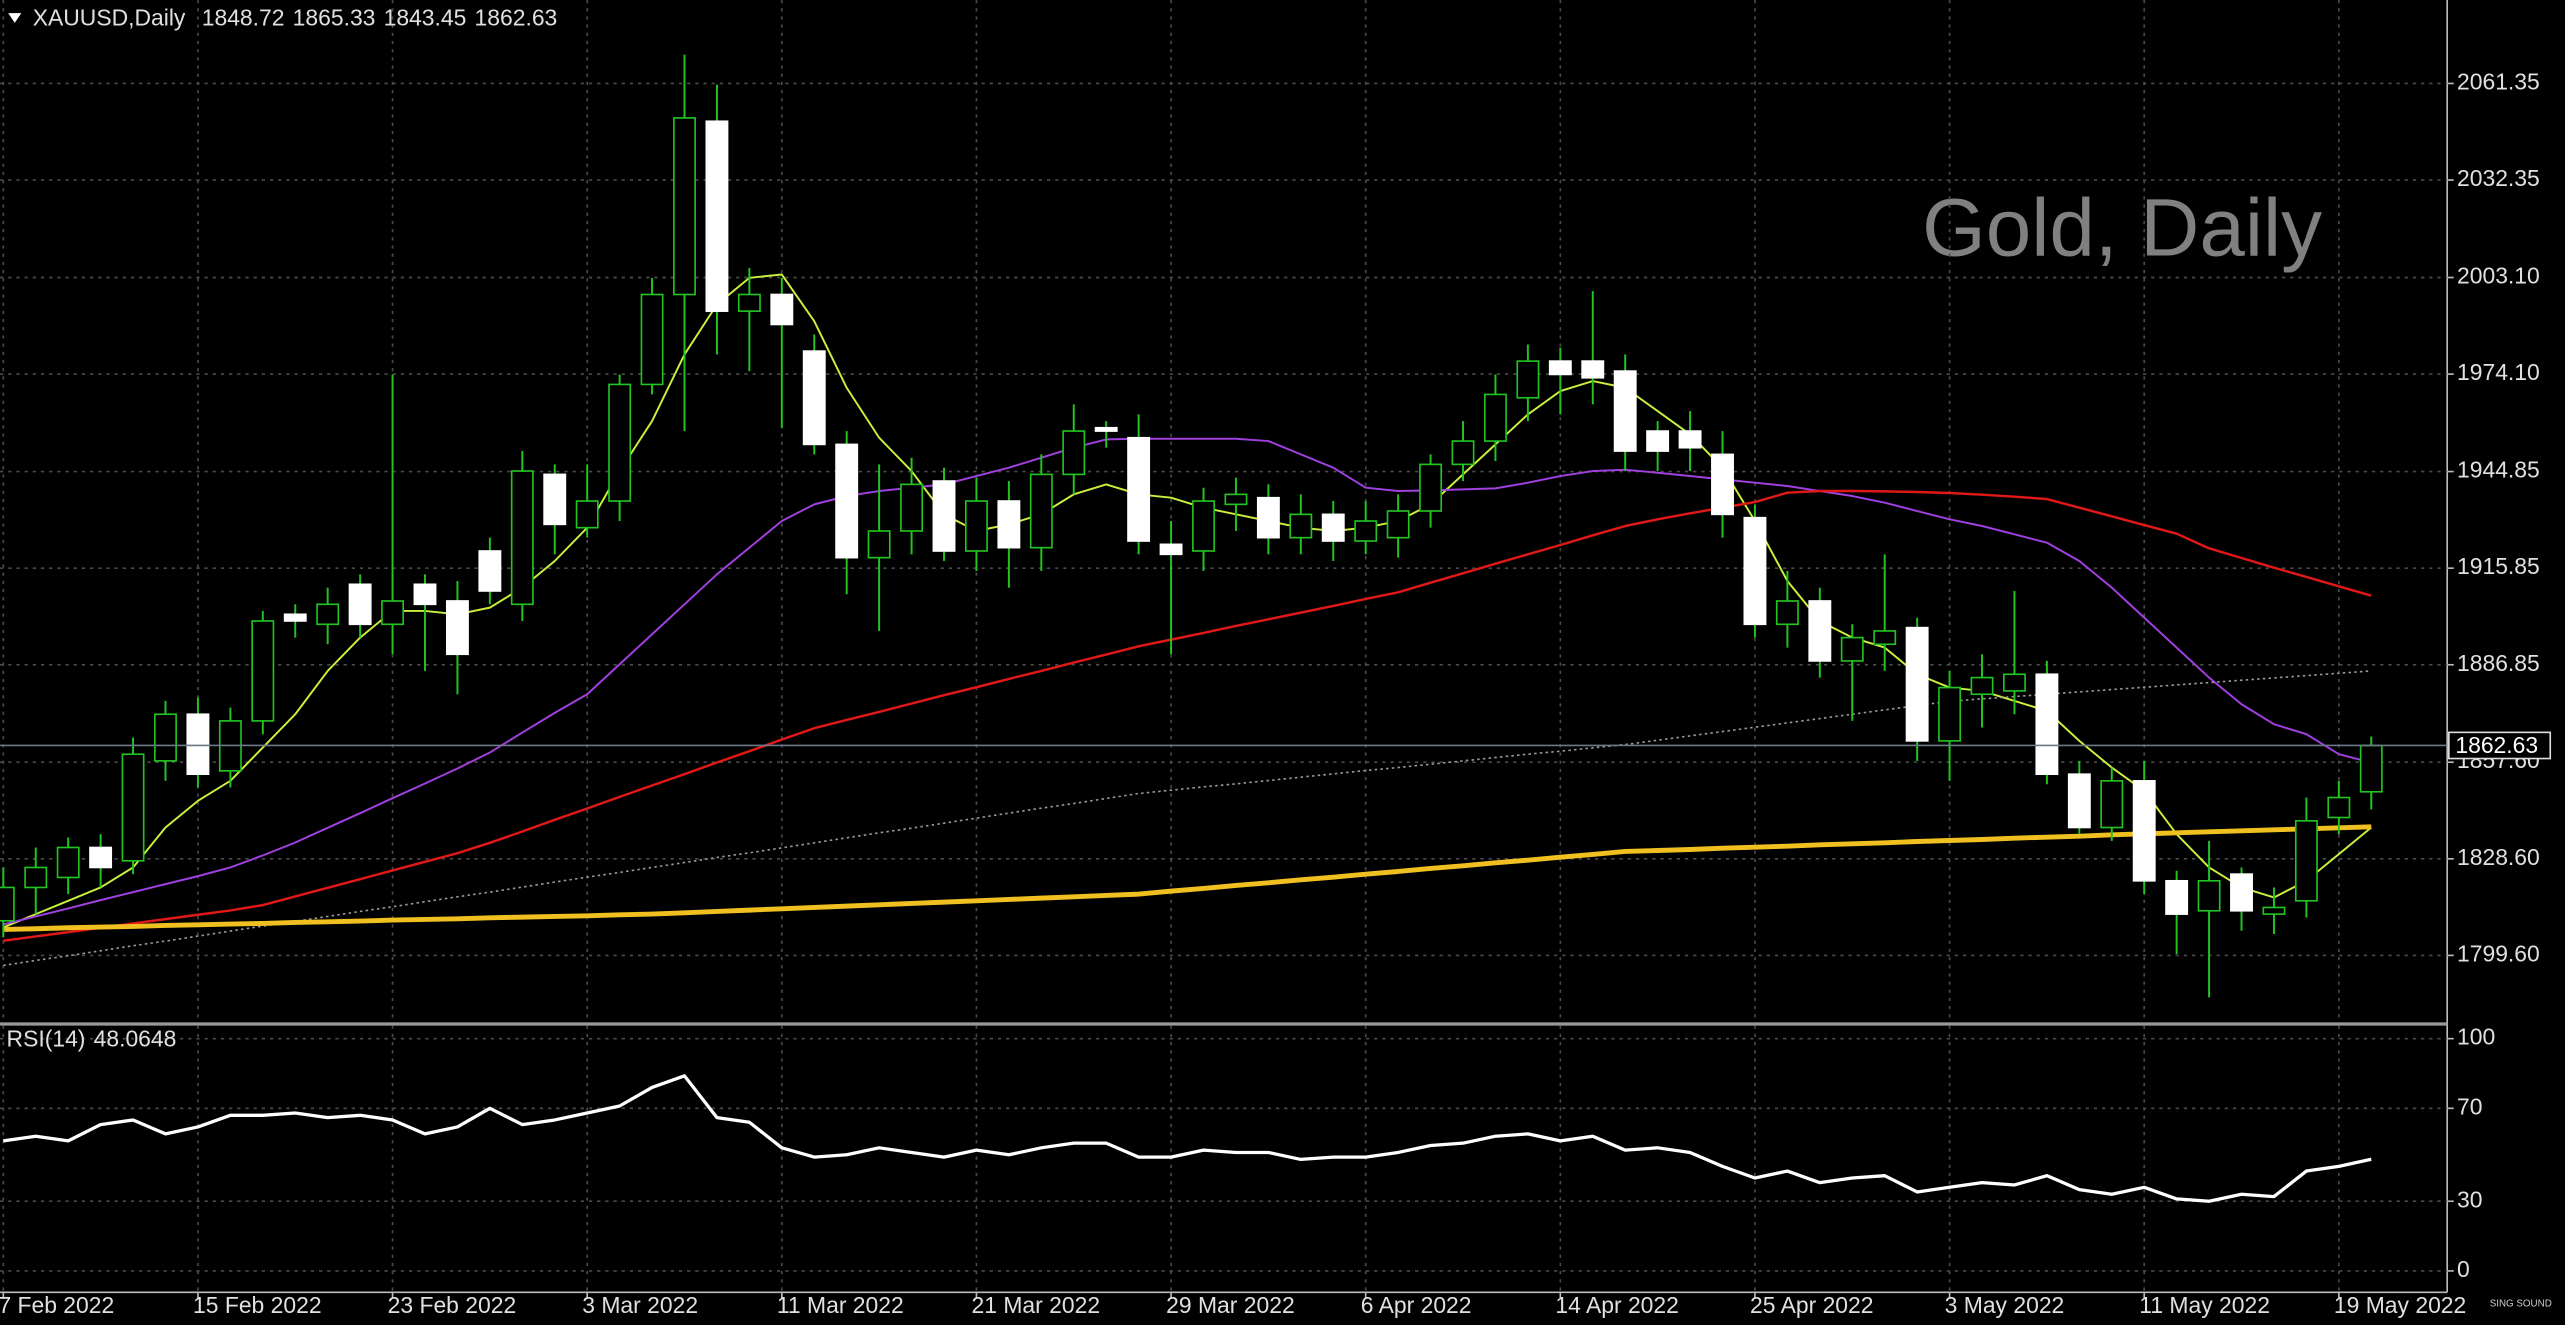 Image resolution: width=2565 pixels, height=1325 pixels. I want to click on low-value: 1843.45, so click(425, 18).